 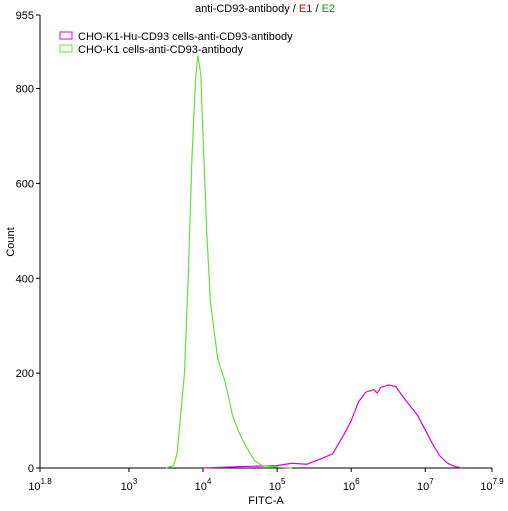 I want to click on tick-exponent: 7.9, so click(x=499, y=481).